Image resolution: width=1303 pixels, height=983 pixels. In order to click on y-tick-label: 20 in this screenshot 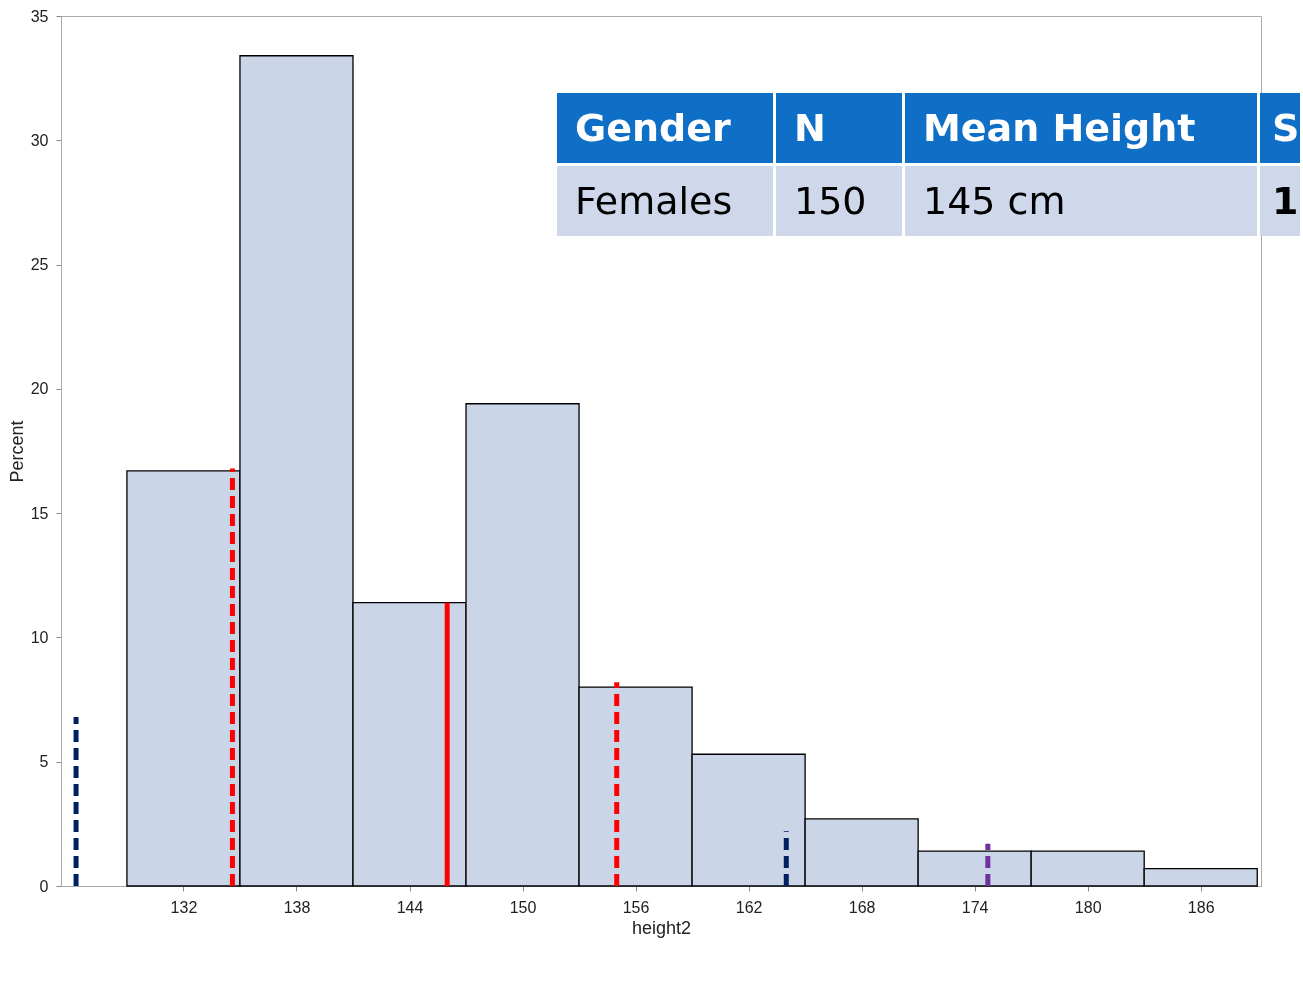, I will do `click(39, 389)`.